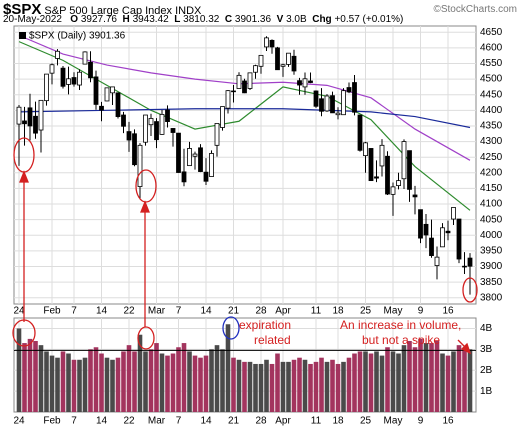 Image resolution: width=522 pixels, height=431 pixels. I want to click on x-tick-label: 28, so click(261, 311).